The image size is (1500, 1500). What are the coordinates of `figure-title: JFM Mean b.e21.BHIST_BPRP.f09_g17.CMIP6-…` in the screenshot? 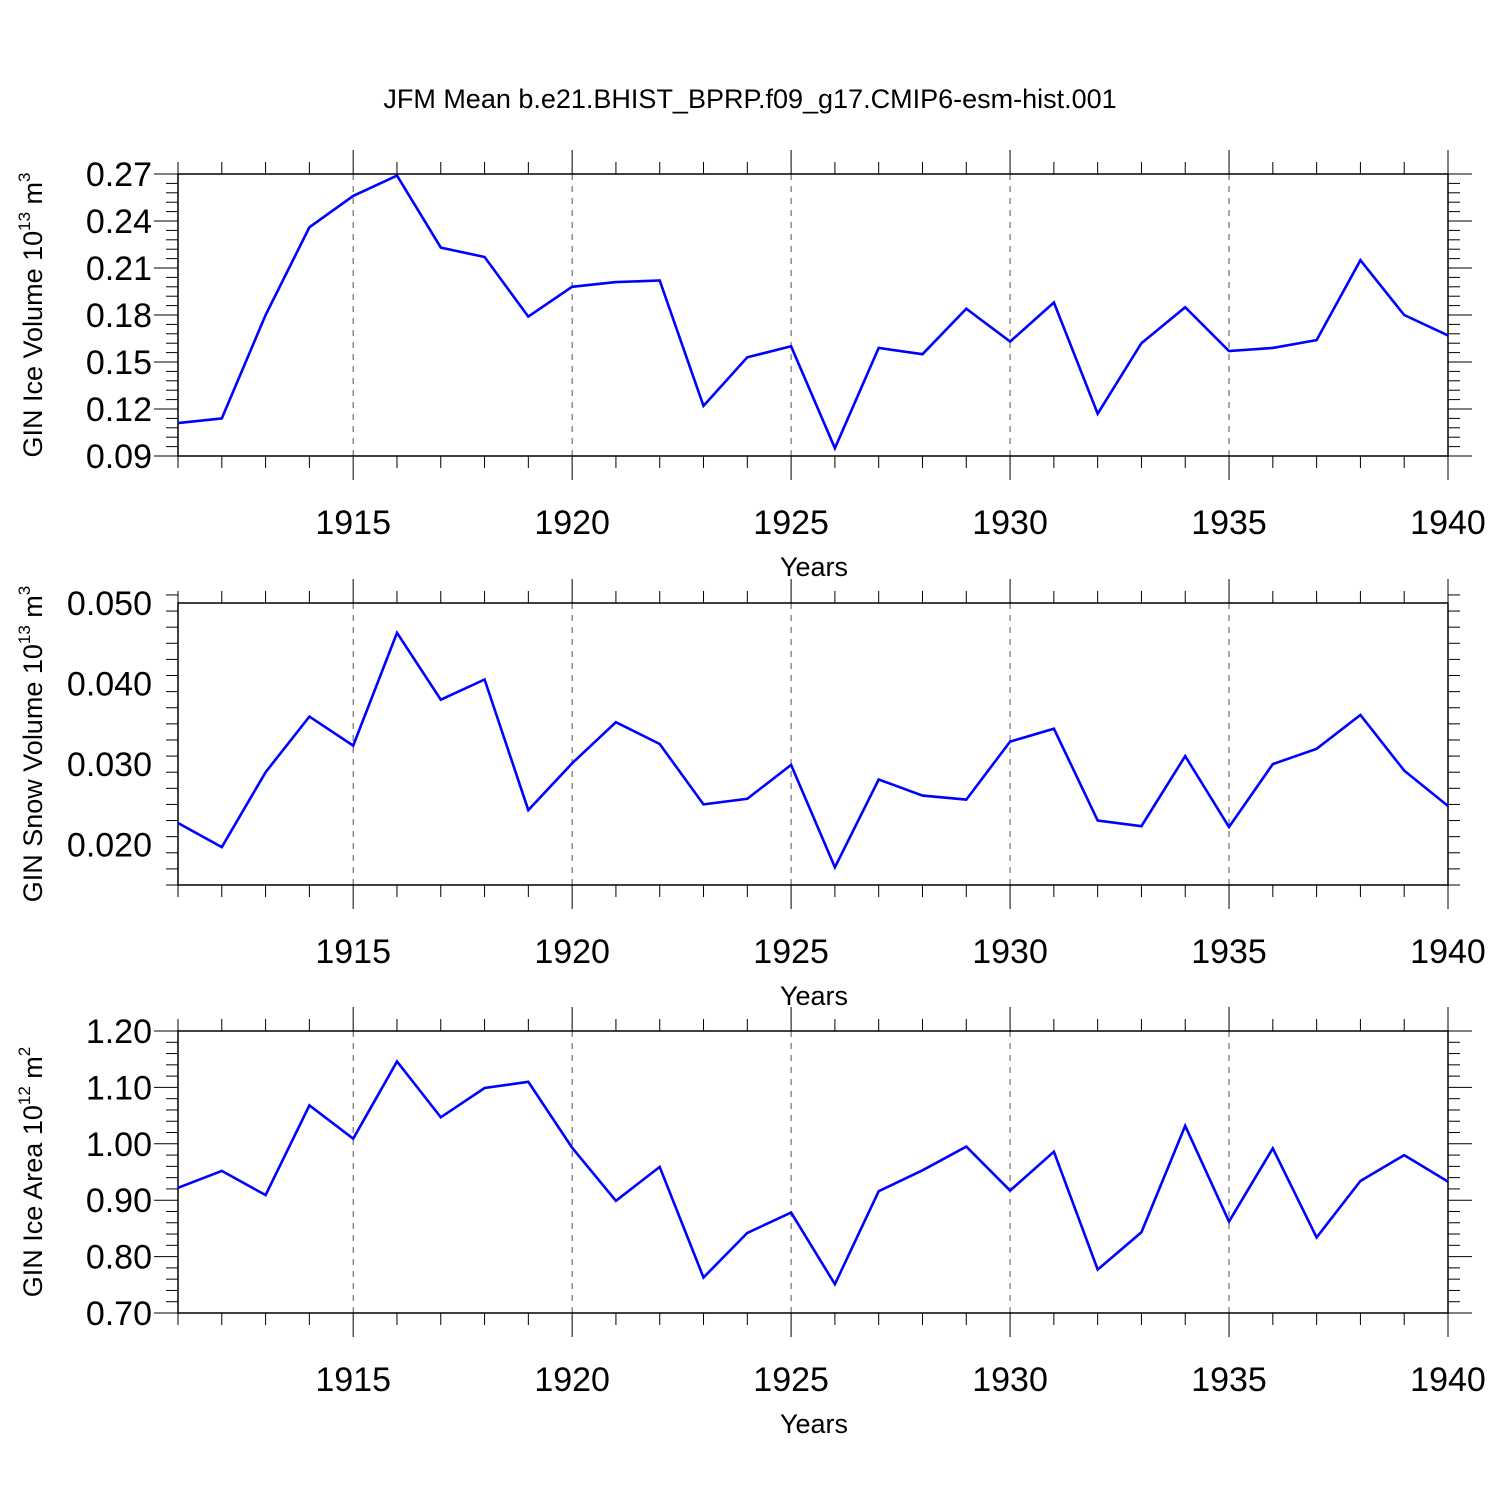 It's located at (750, 99).